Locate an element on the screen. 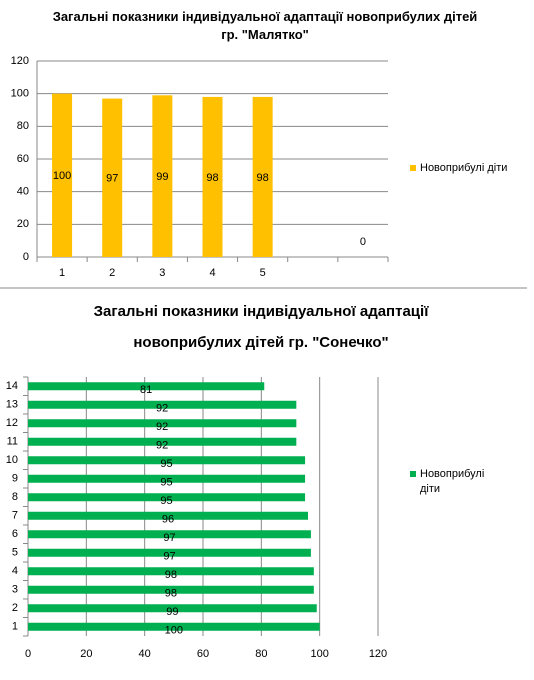  y-tick-label: 4 is located at coordinates (15, 571).